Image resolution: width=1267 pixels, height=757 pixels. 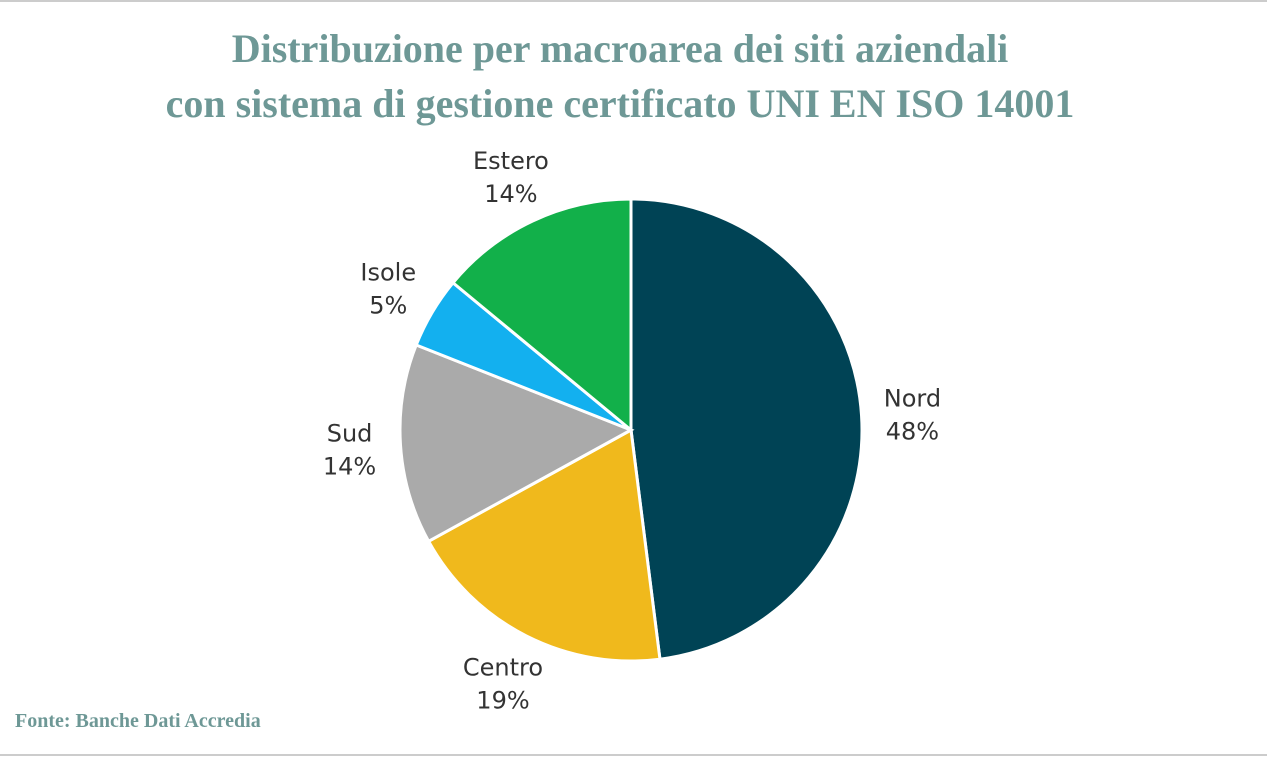 What do you see at coordinates (138, 721) in the screenshot?
I see `source: Fonte: Banche Dati Accredia` at bounding box center [138, 721].